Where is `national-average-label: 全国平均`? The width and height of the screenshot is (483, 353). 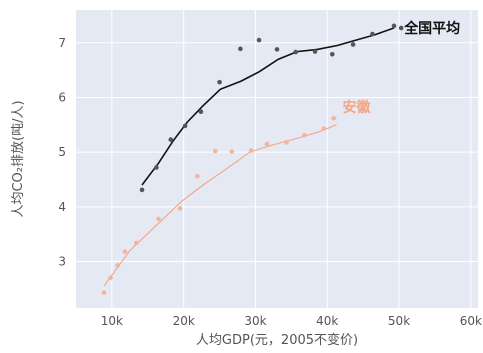
national-average-label: 全国平均 is located at coordinates (431, 28).